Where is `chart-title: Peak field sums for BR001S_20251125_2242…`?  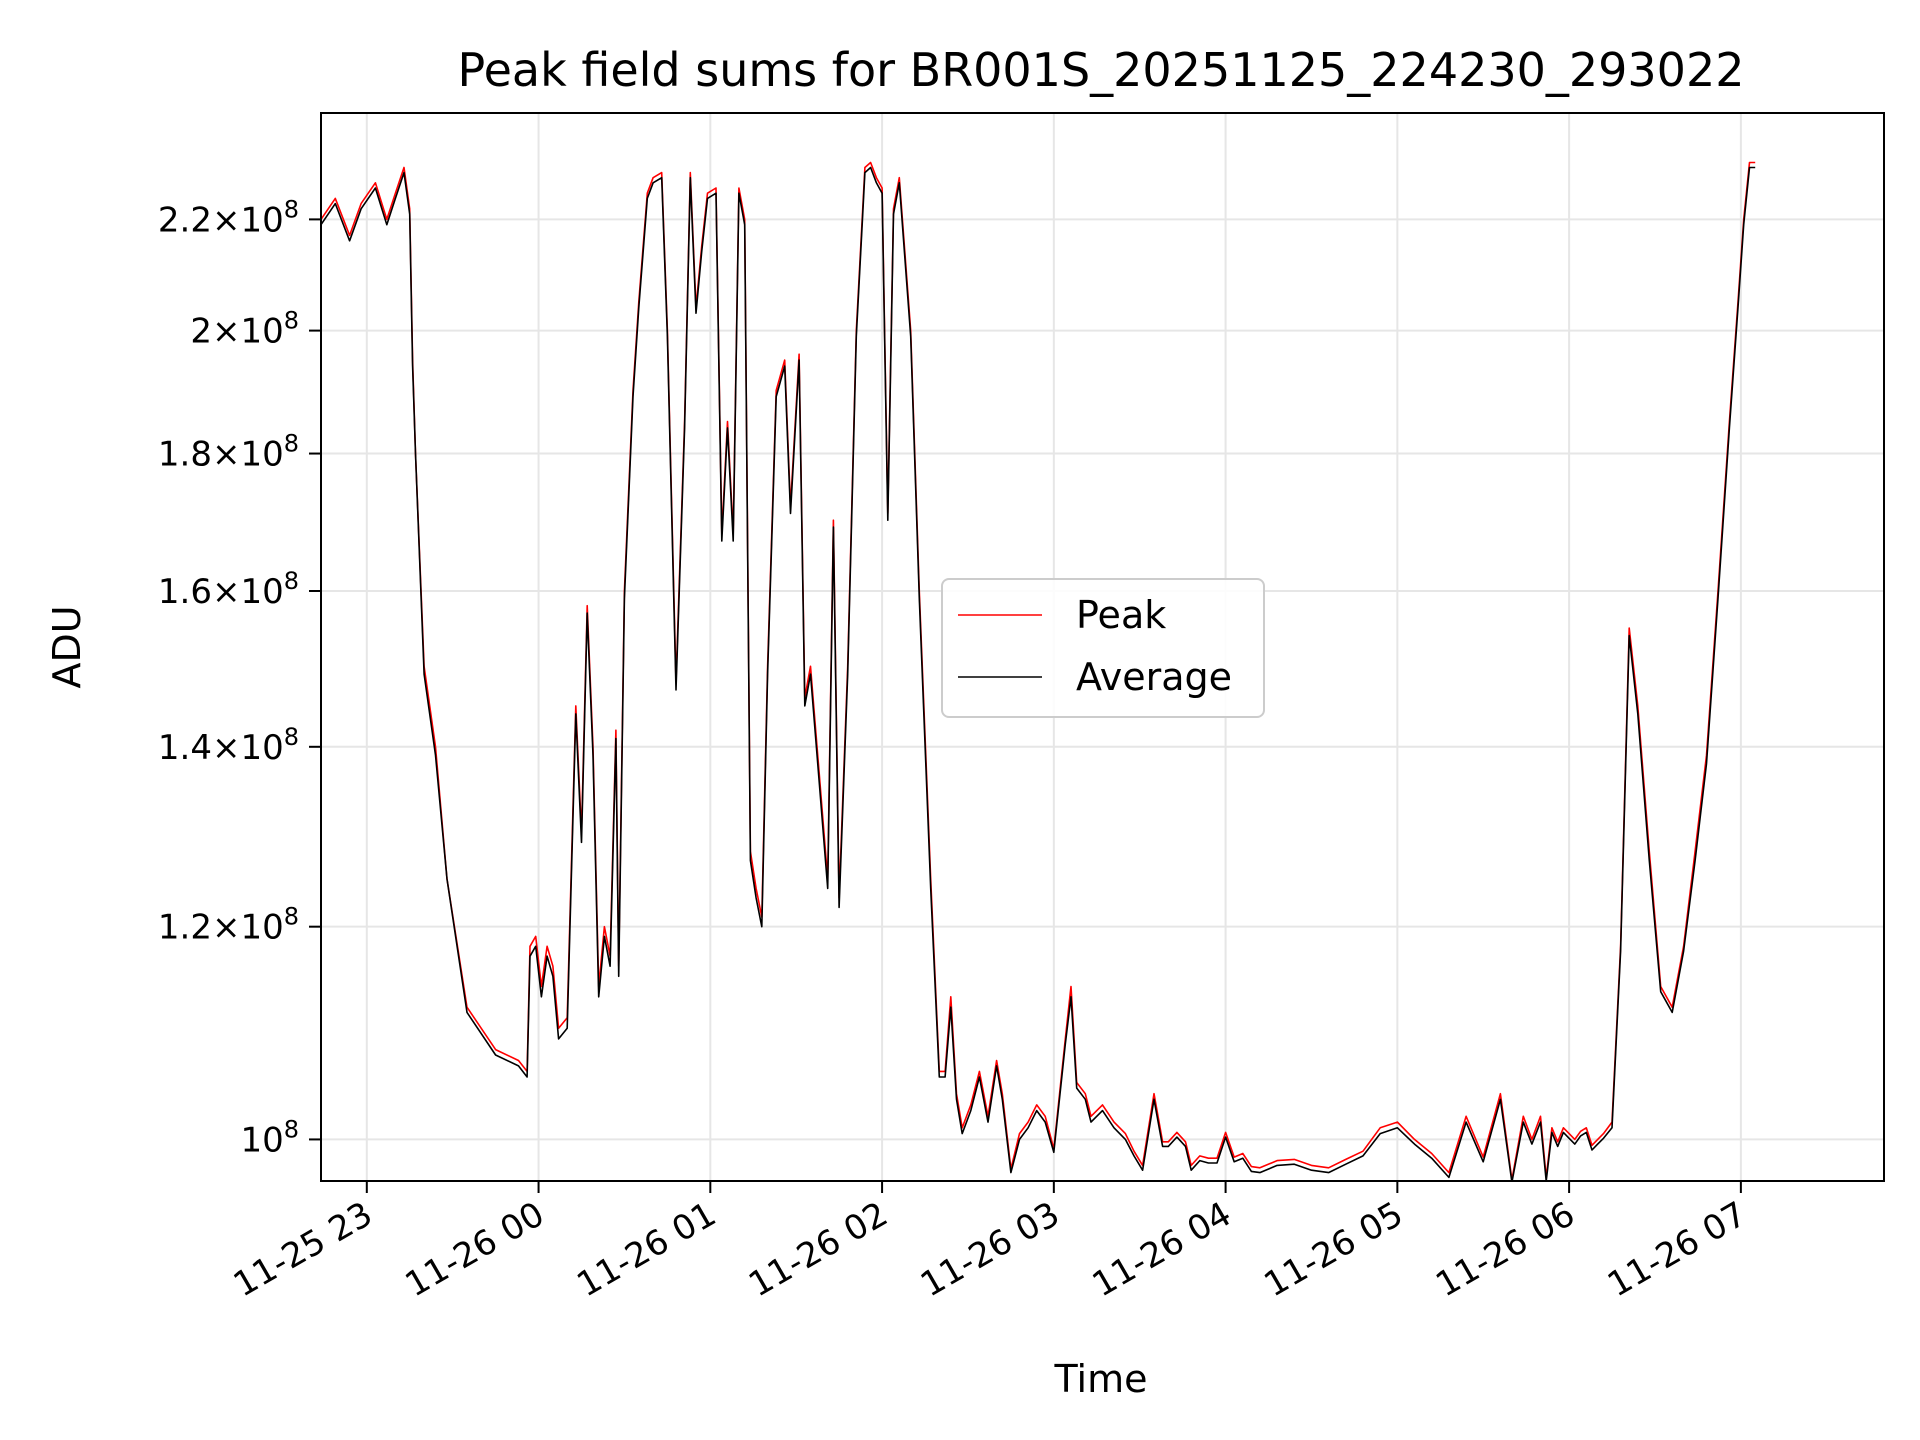
chart-title: Peak field sums for BR001S_20251125_2242… is located at coordinates (1101, 70).